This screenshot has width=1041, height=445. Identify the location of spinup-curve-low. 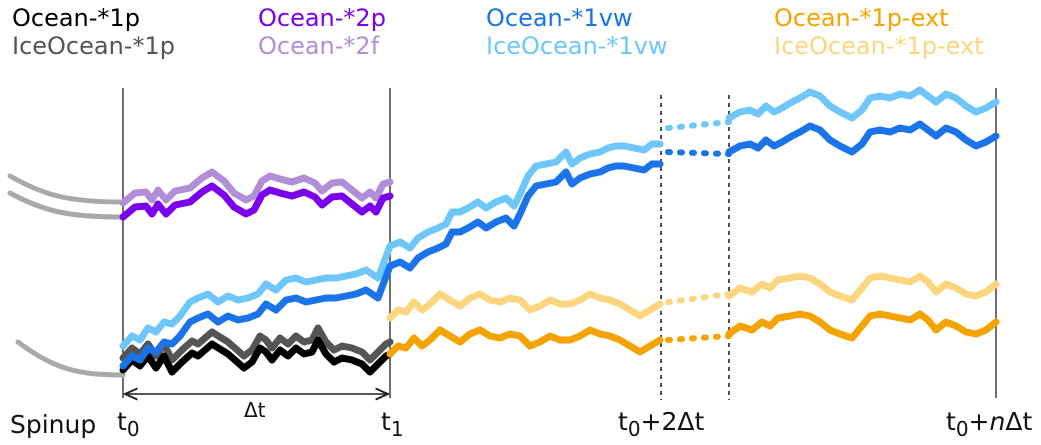
(70, 358).